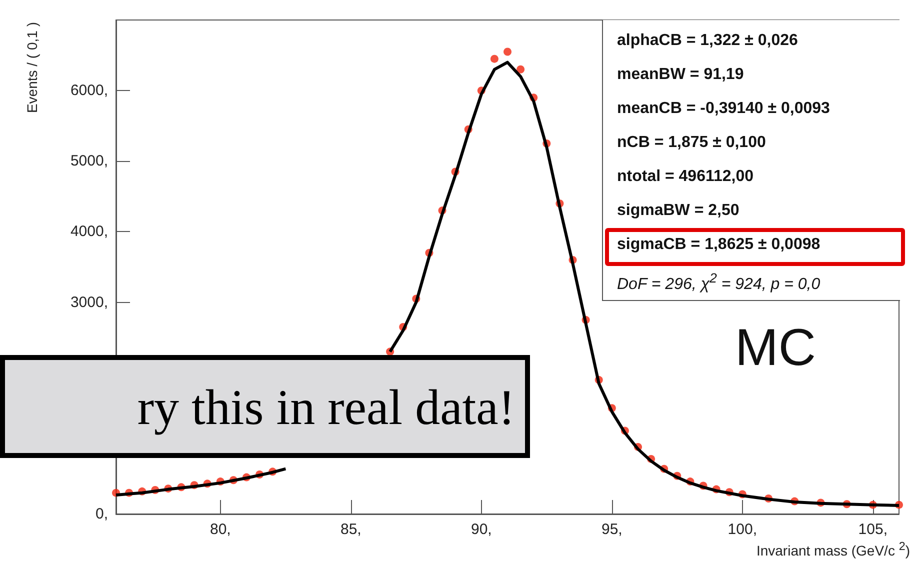 The height and width of the screenshot is (568, 918). I want to click on annotation: nCB = 1,875 ± 0,100, so click(691, 142).